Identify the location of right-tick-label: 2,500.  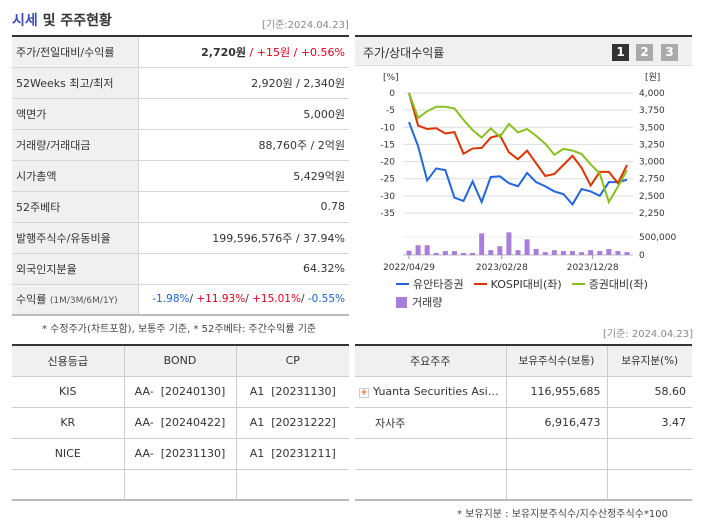
(652, 197).